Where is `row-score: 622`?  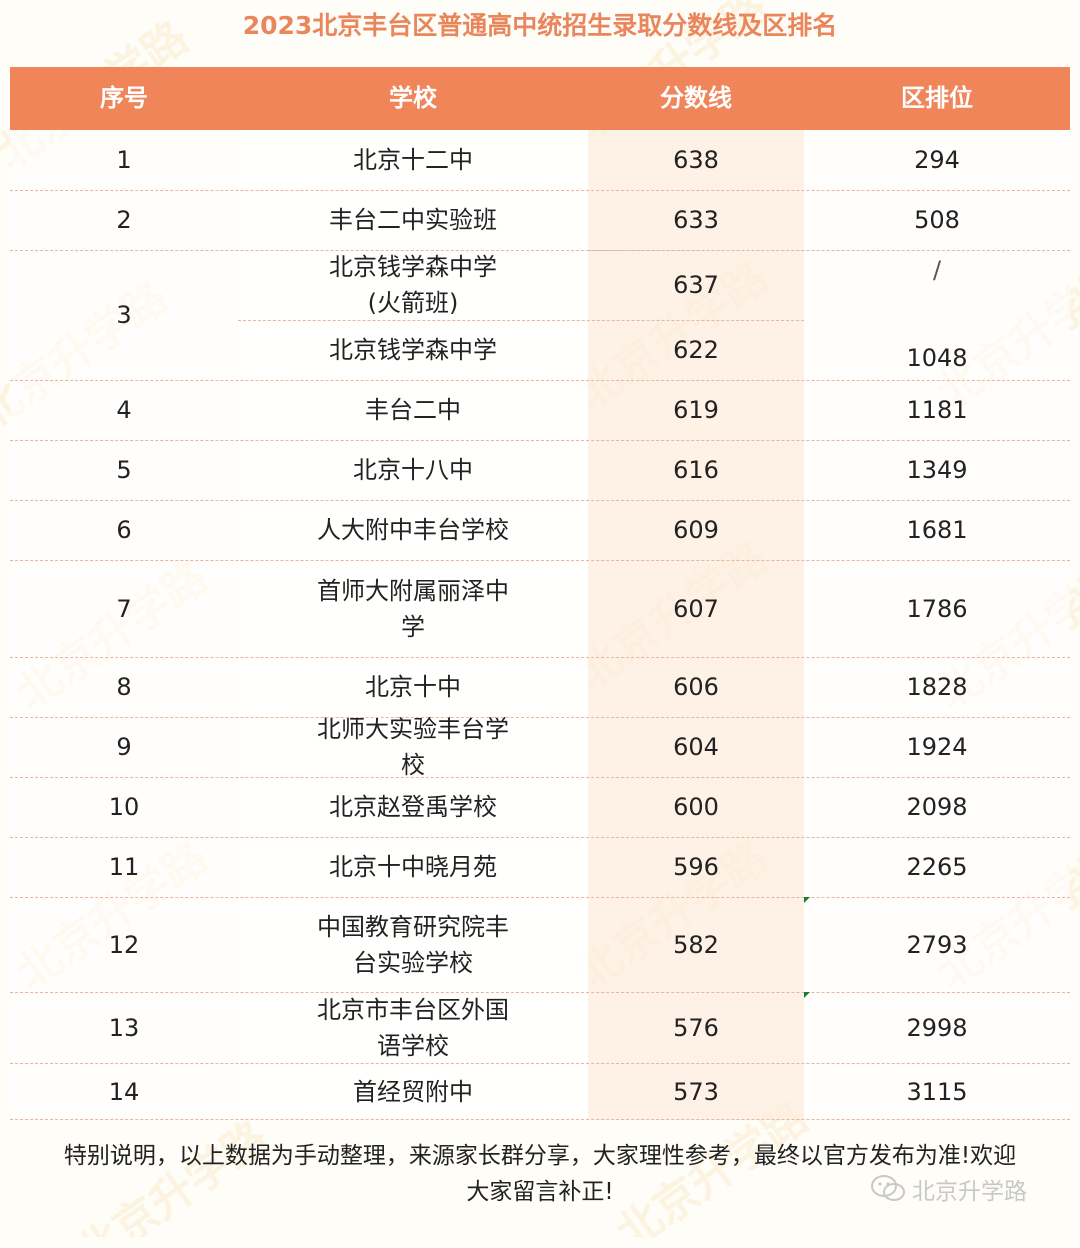
row-score: 622 is located at coordinates (696, 350).